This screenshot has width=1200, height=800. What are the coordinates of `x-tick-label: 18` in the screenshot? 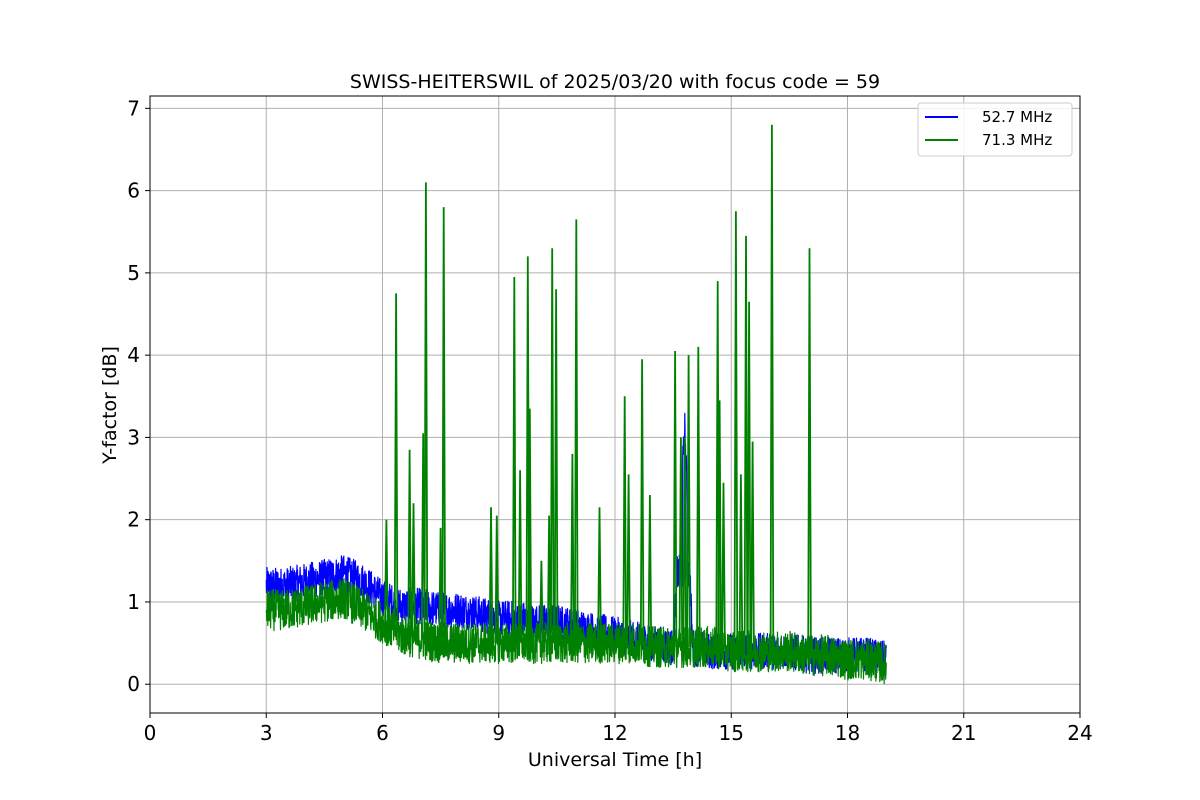 It's located at (847, 733).